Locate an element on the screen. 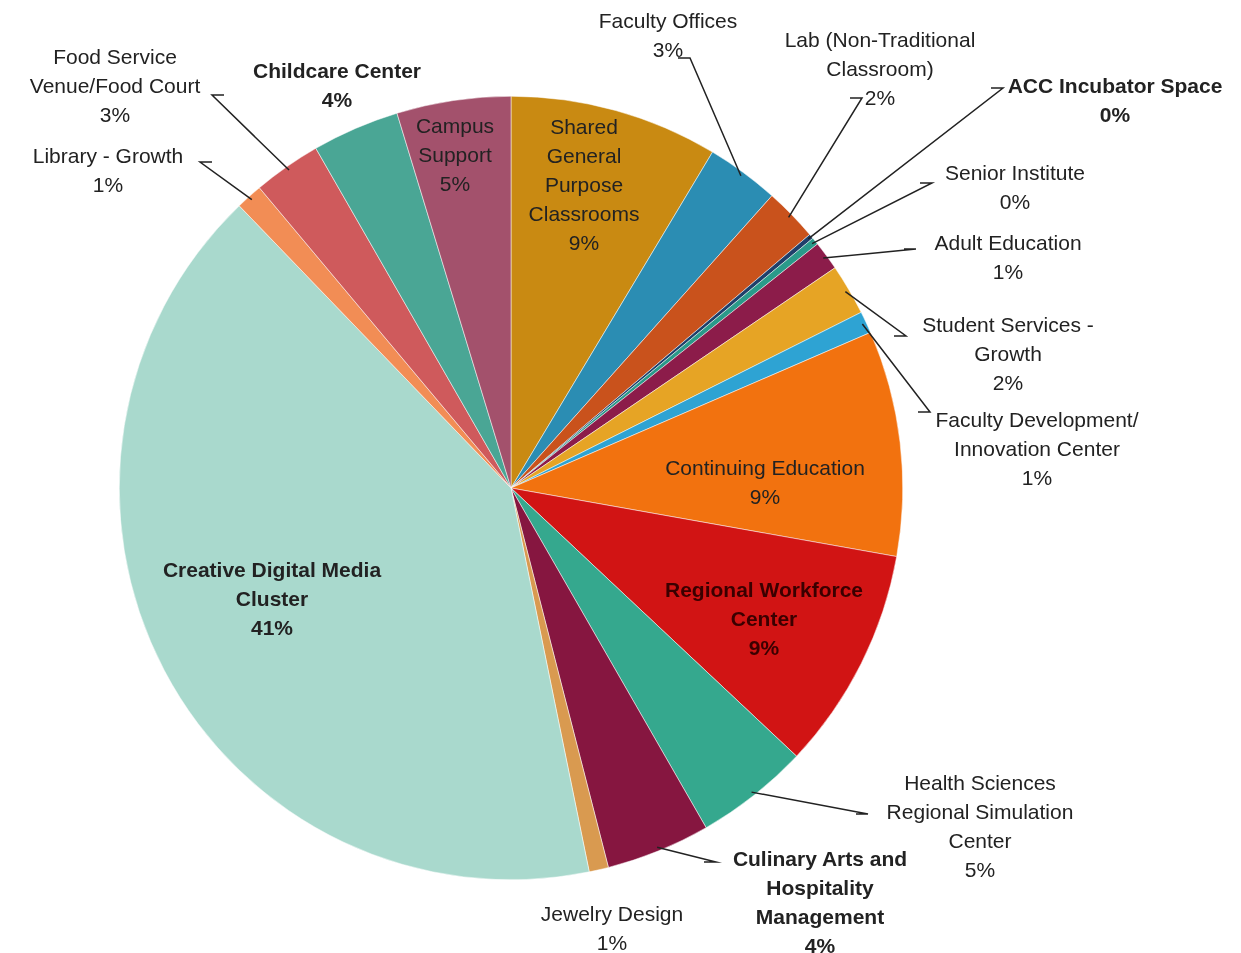  slice-label: Regional Workforce Center is located at coordinates (764, 604).